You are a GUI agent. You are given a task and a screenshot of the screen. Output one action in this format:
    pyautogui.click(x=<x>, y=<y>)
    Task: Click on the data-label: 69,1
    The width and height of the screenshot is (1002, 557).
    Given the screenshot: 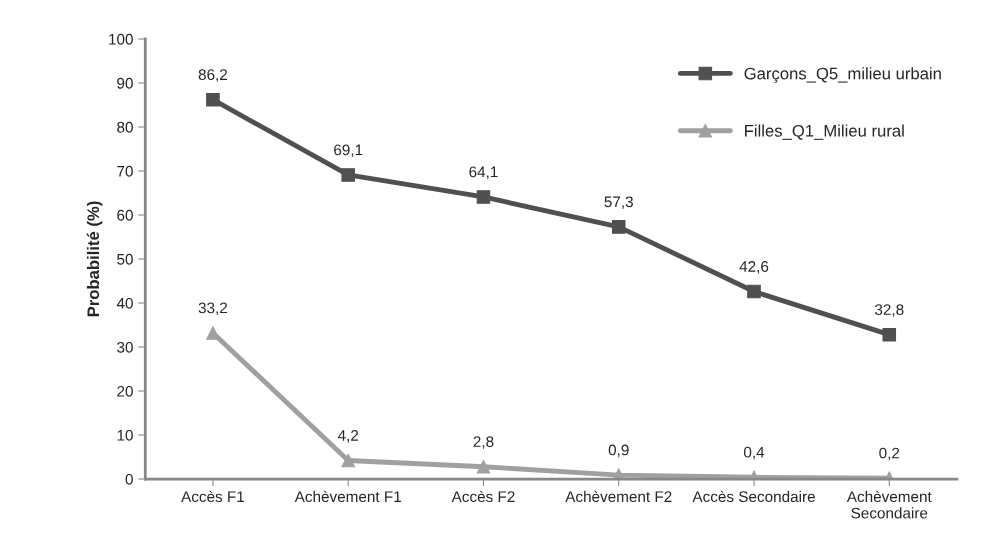 What is the action you would take?
    pyautogui.click(x=348, y=151)
    